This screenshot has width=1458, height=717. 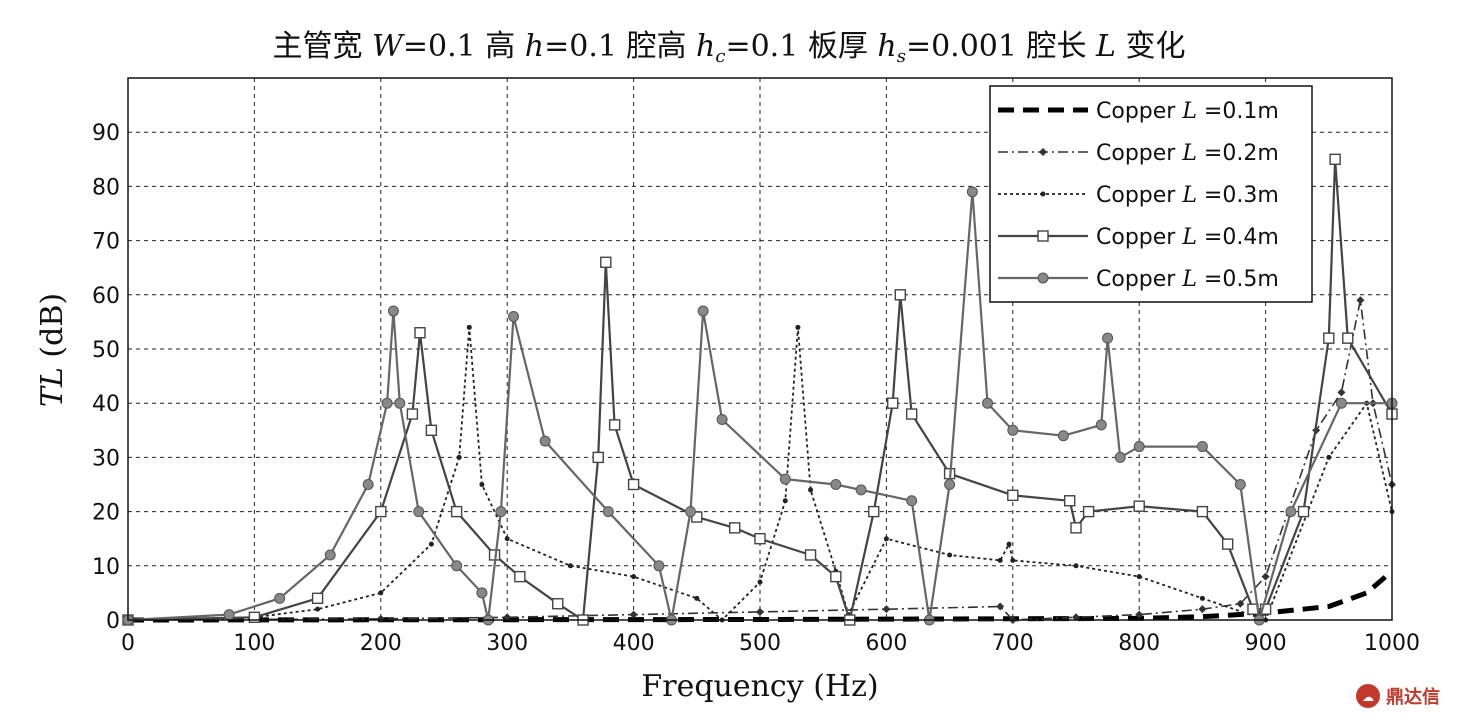 I want to click on x-tick-label: 1000, so click(x=1392, y=643).